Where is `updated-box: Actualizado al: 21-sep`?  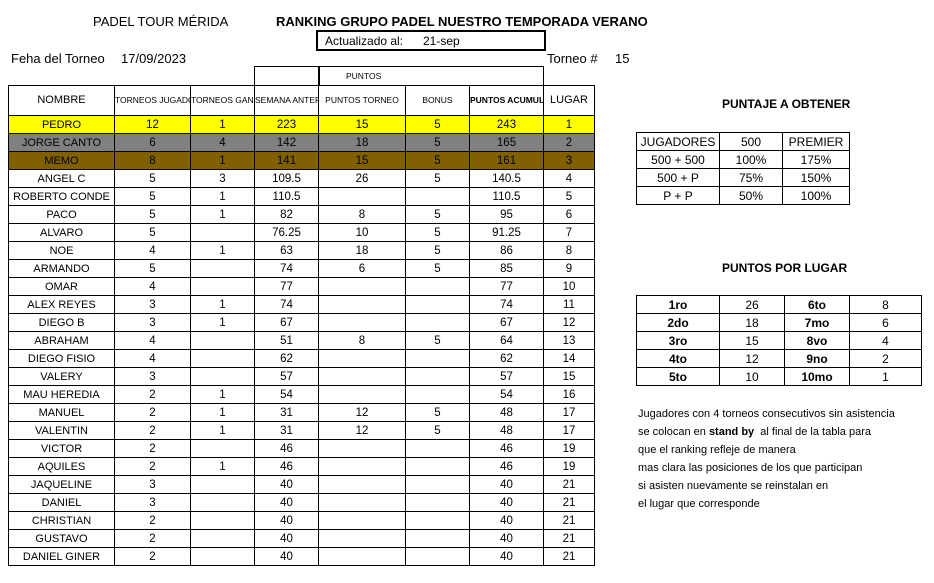 updated-box: Actualizado al: 21-sep is located at coordinates (431, 40).